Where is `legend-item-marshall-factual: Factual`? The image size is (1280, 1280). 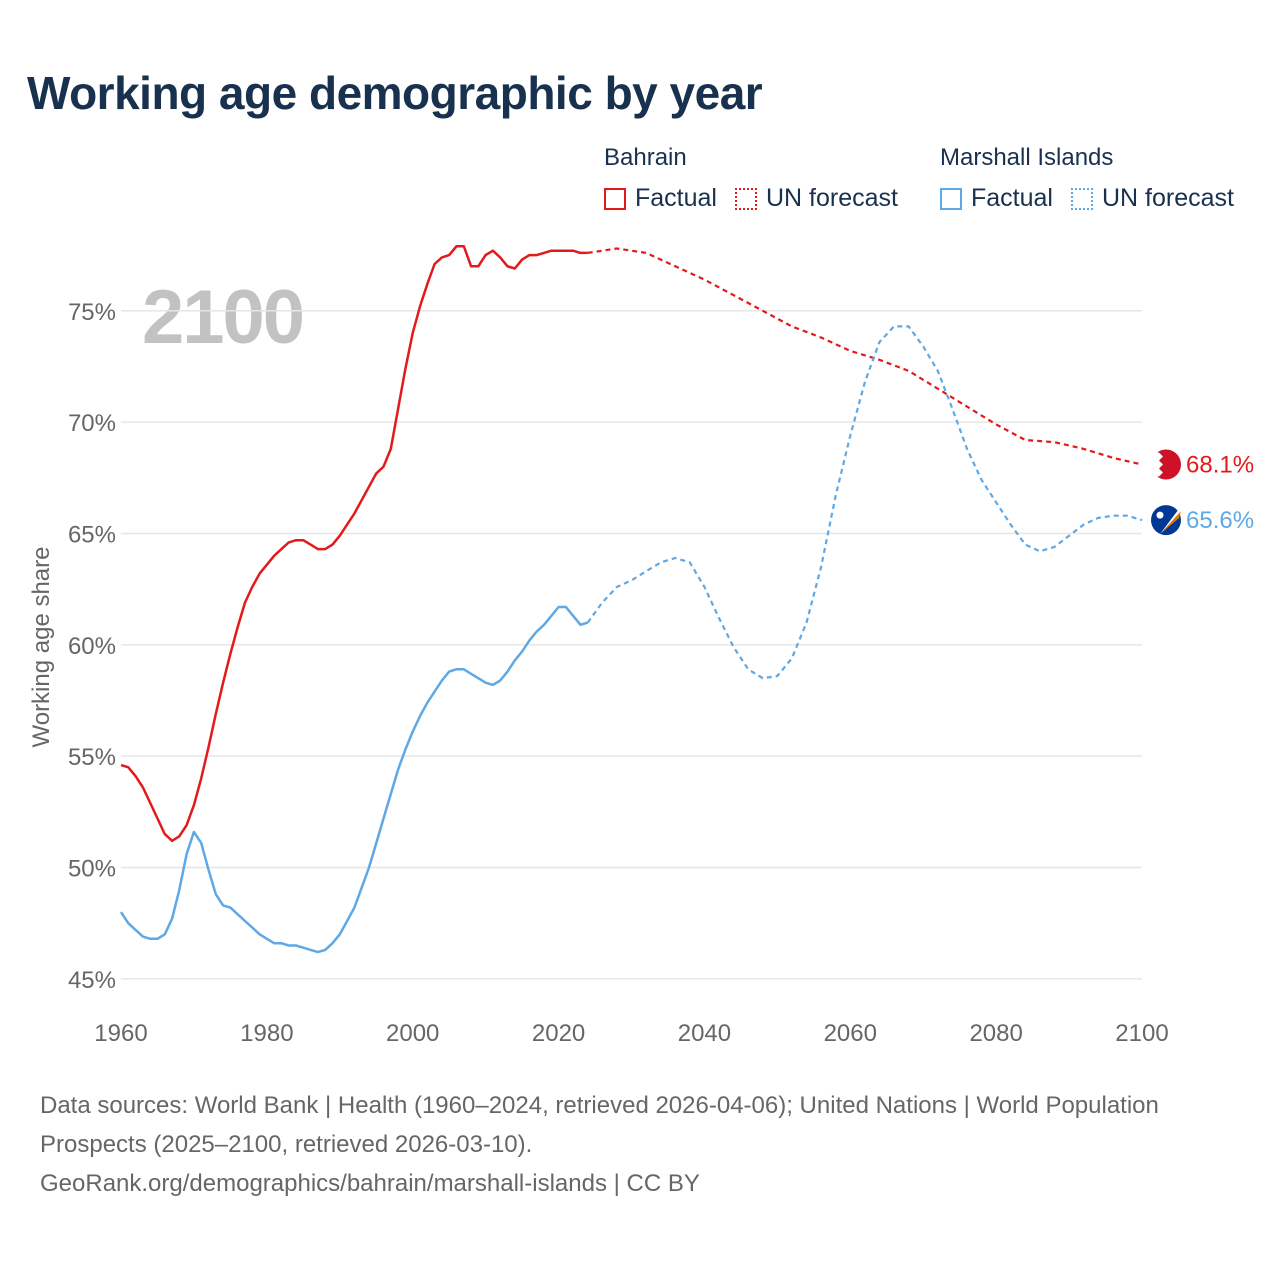
legend-item-marshall-factual: Factual is located at coordinates (996, 198).